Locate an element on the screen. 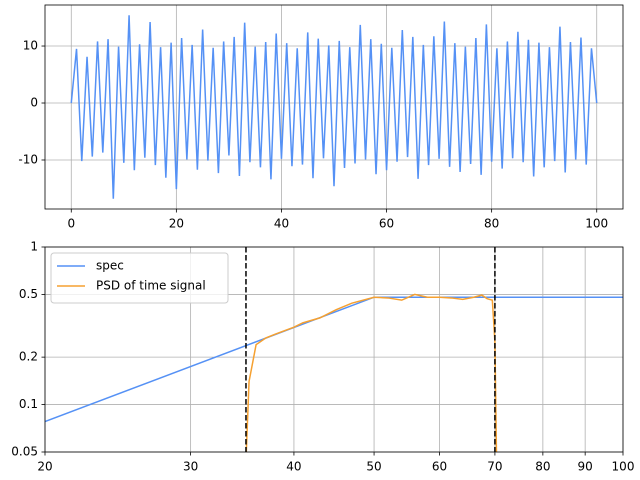  y-tick-label: 10 is located at coordinates (30, 46).